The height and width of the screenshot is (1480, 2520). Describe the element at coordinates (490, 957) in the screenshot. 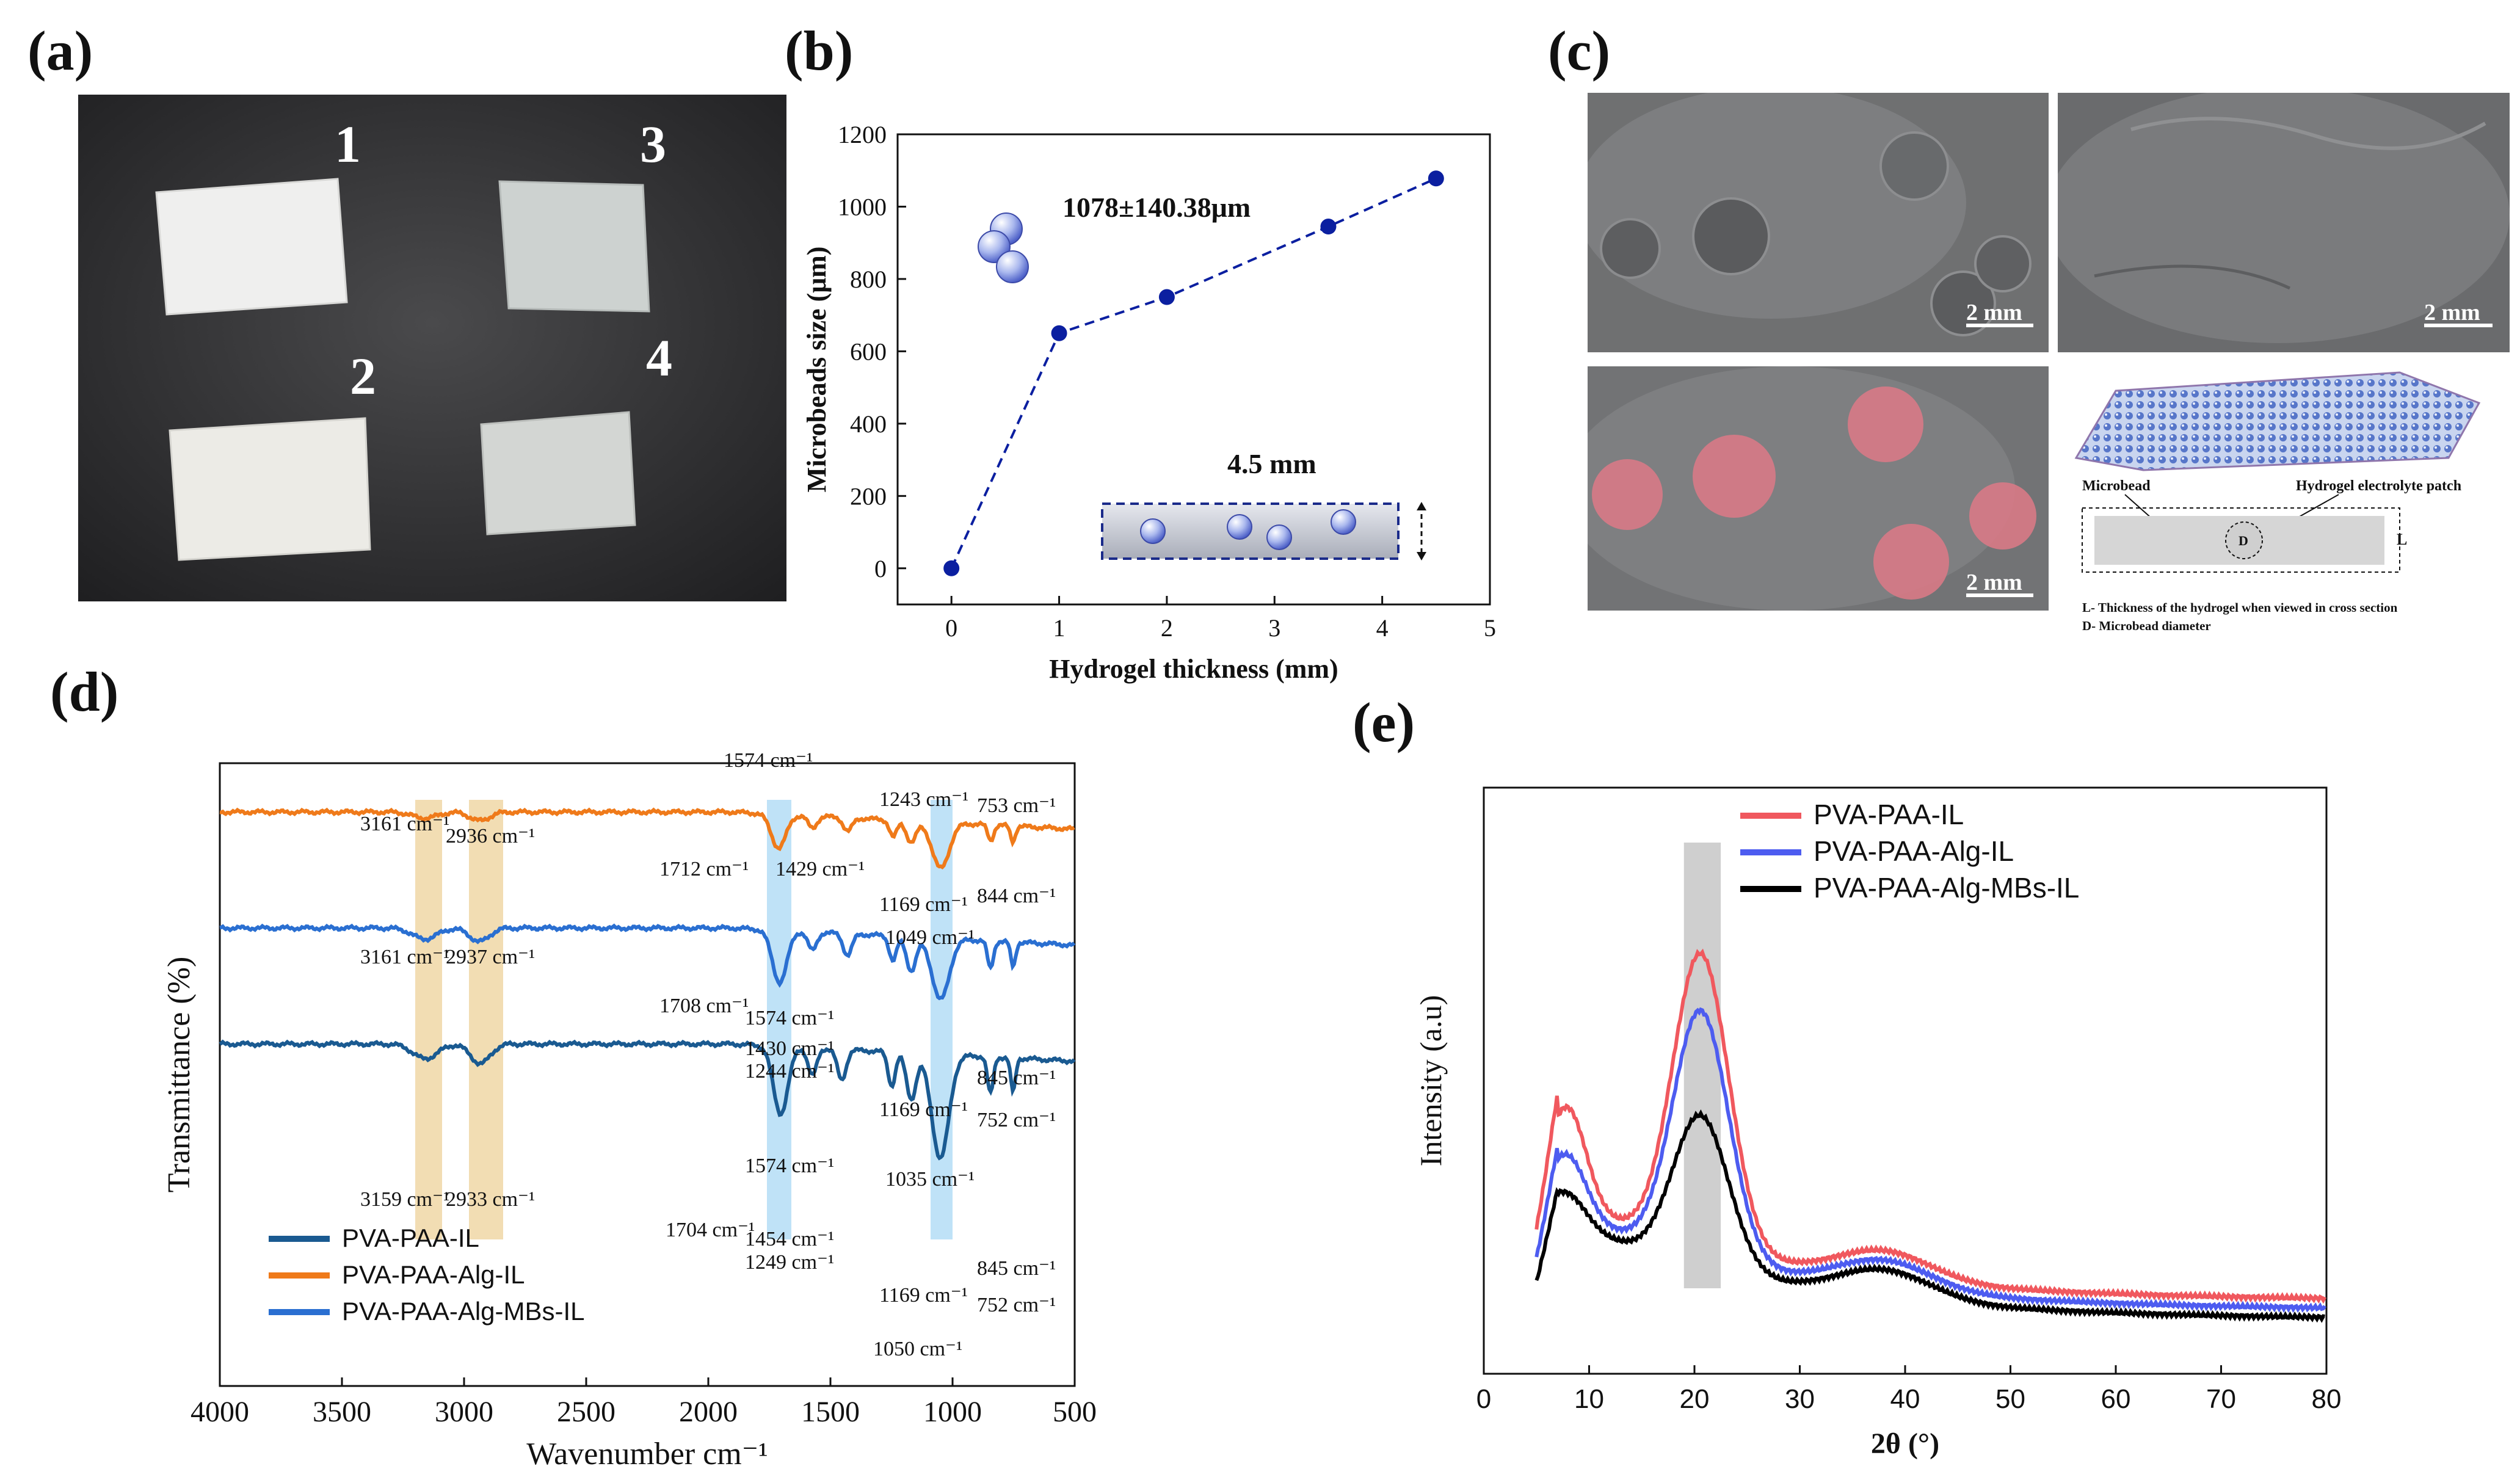

I see `peak-annotation: 2937 cm⁻¹` at that location.